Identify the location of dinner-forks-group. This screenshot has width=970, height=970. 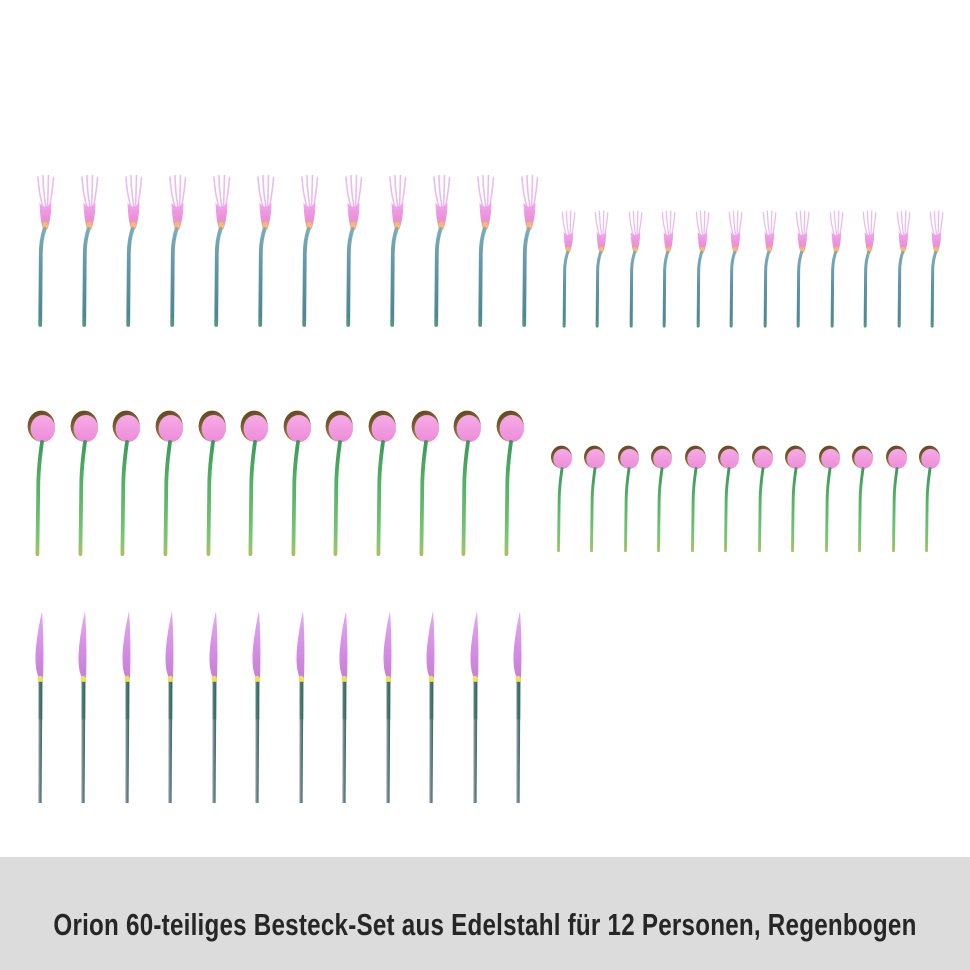
(287, 252).